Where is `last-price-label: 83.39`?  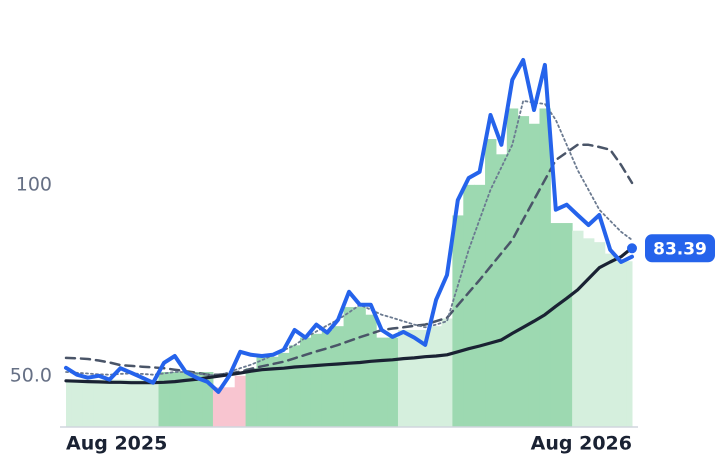 last-price-label: 83.39 is located at coordinates (680, 249).